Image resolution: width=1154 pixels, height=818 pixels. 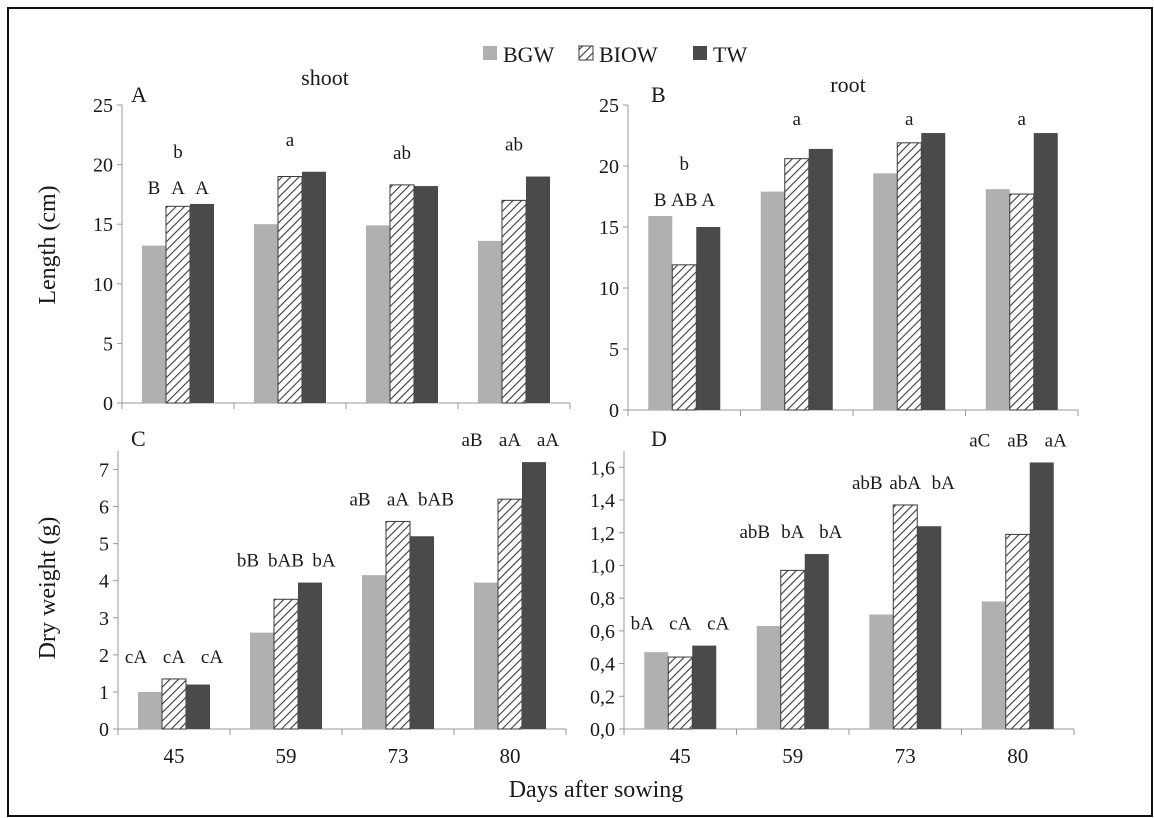 What do you see at coordinates (614, 350) in the screenshot?
I see `panel-b-y-tick-label: 5` at bounding box center [614, 350].